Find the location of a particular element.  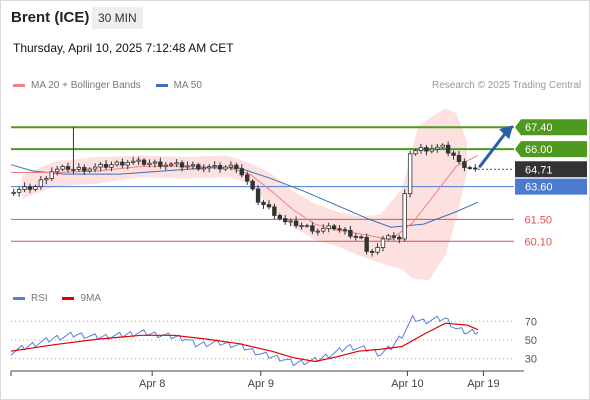

ma50-line is located at coordinates (244, 196).